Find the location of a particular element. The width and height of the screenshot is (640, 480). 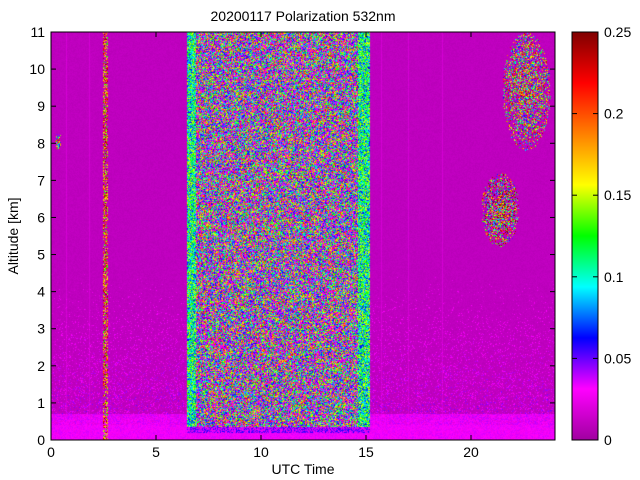

colorbar-tick-label: 0 is located at coordinates (608, 440).